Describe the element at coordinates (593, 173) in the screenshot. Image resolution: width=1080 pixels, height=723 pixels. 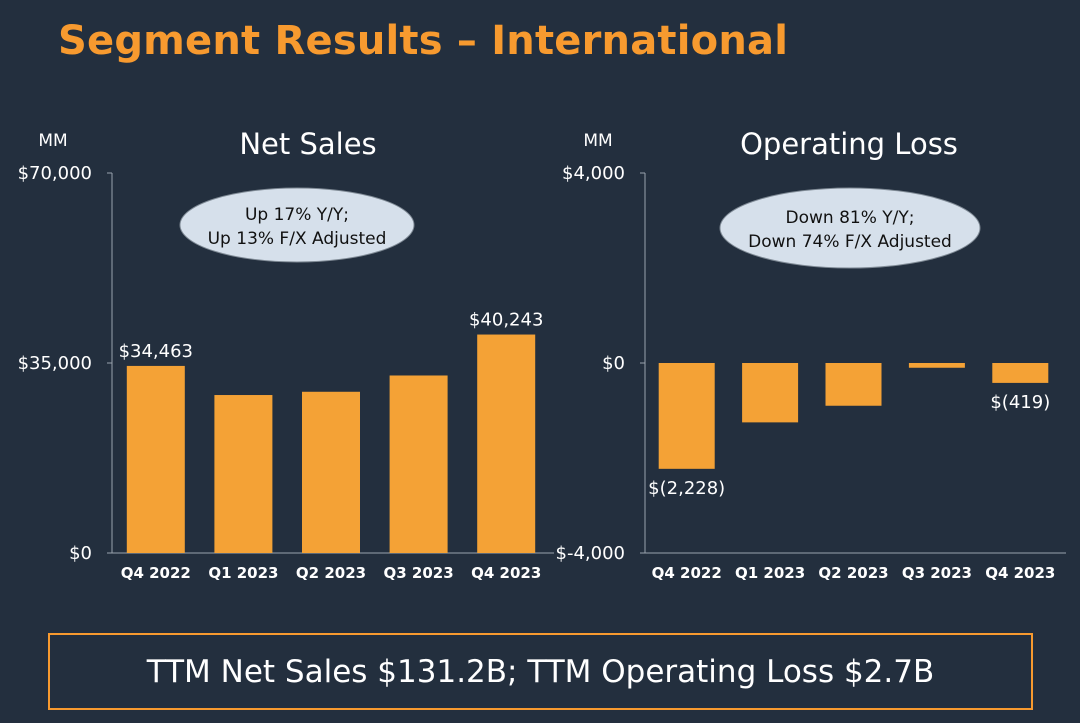
I see `operating-loss-y-tick-label: $4,000` at that location.